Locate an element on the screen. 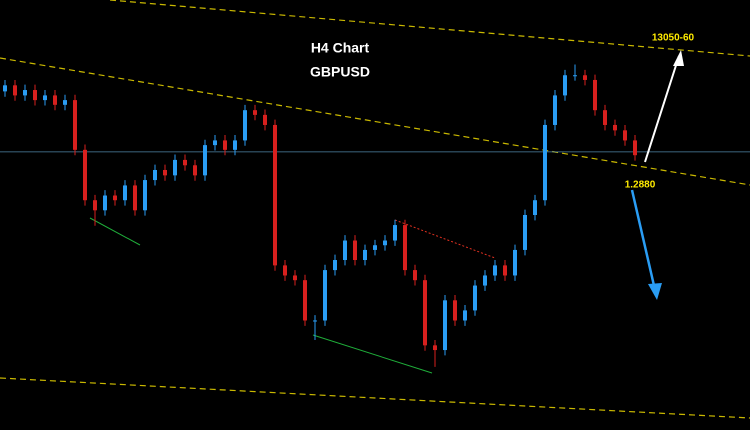 This screenshot has height=430, width=750. chart-title: H4 Chart is located at coordinates (340, 48).